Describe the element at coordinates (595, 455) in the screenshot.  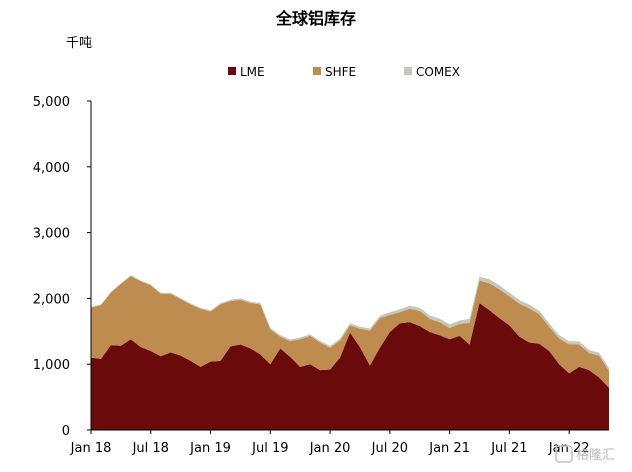
I see `watermark-text: 格隆汇` at that location.